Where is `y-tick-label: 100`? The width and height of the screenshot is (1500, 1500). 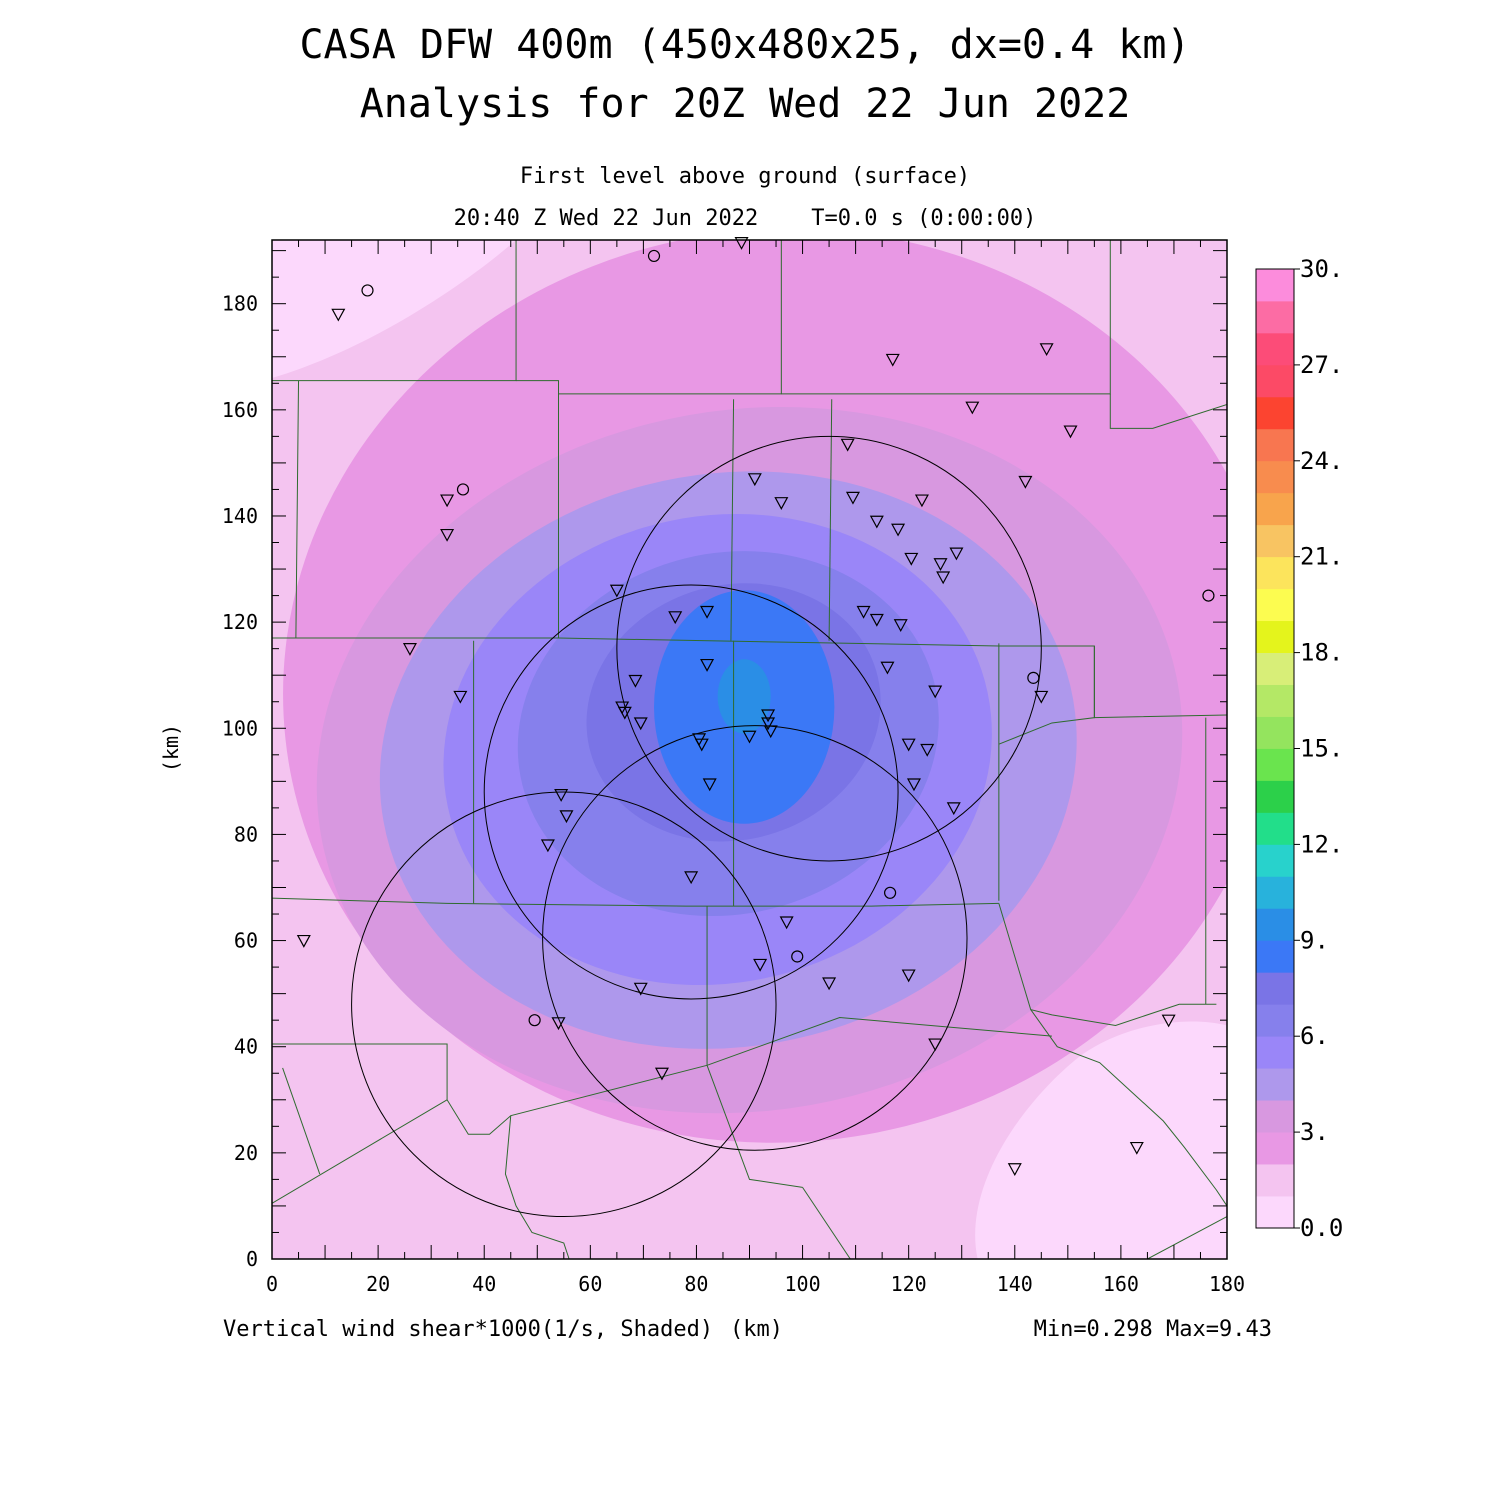 y-tick-label: 100 is located at coordinates (240, 728).